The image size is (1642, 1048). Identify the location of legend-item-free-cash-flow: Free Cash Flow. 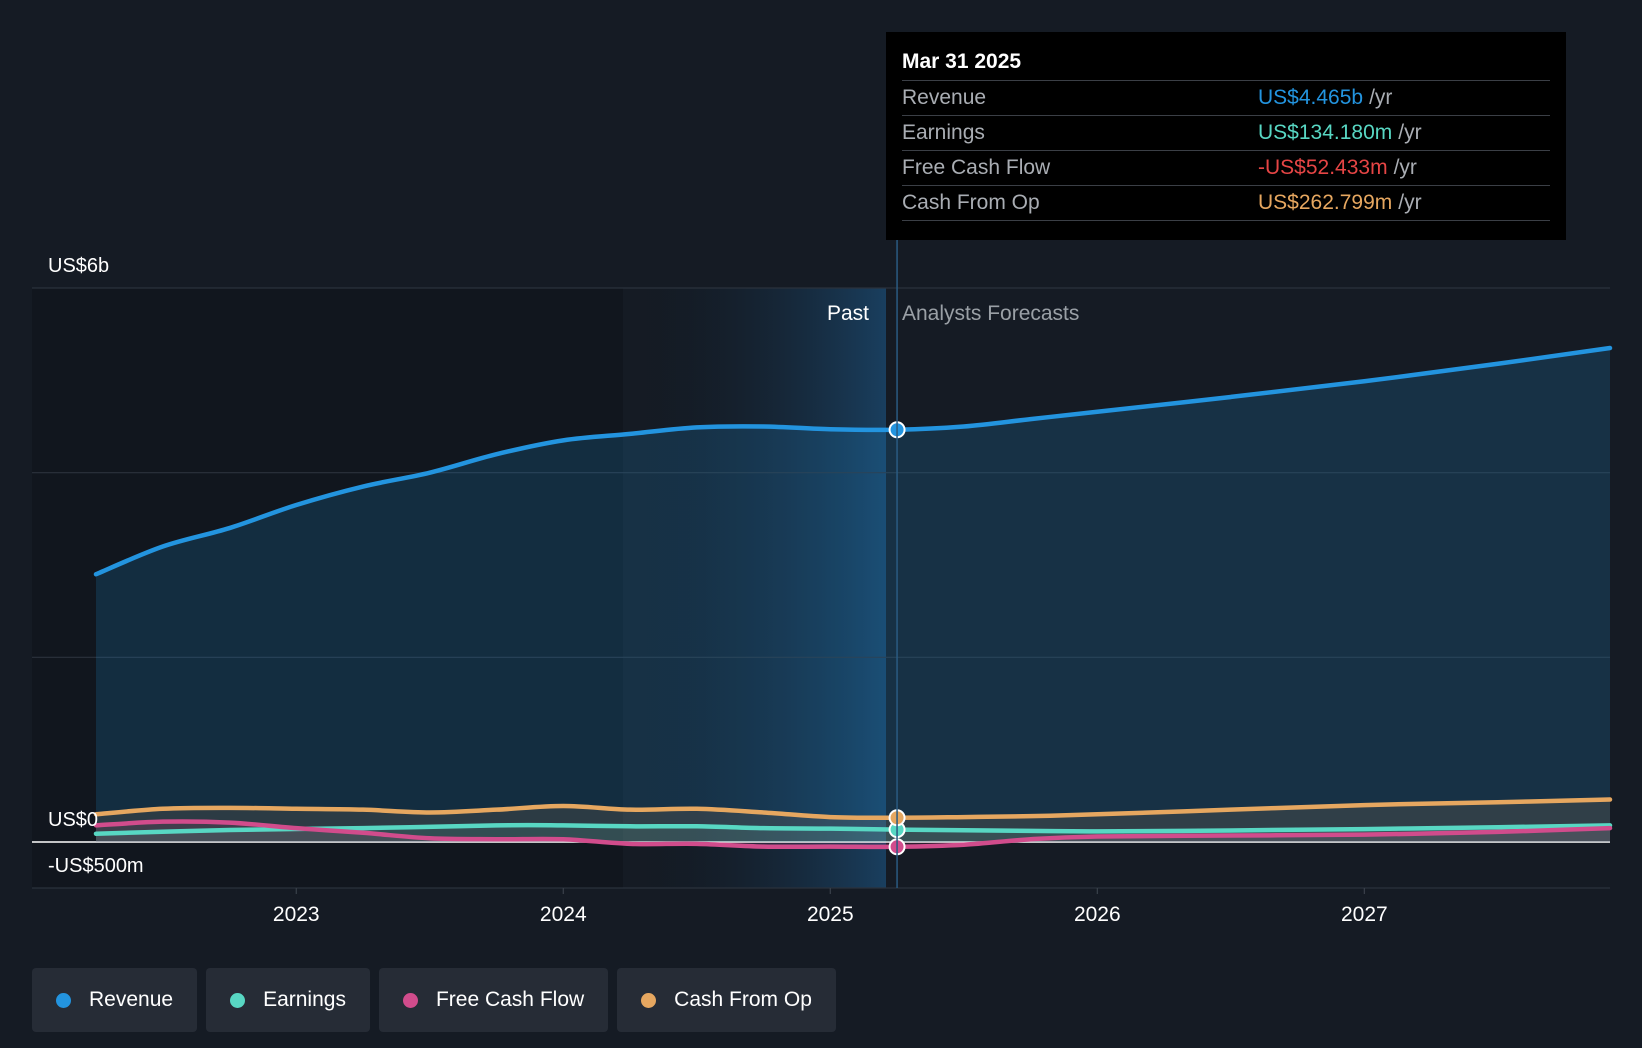
(493, 1000).